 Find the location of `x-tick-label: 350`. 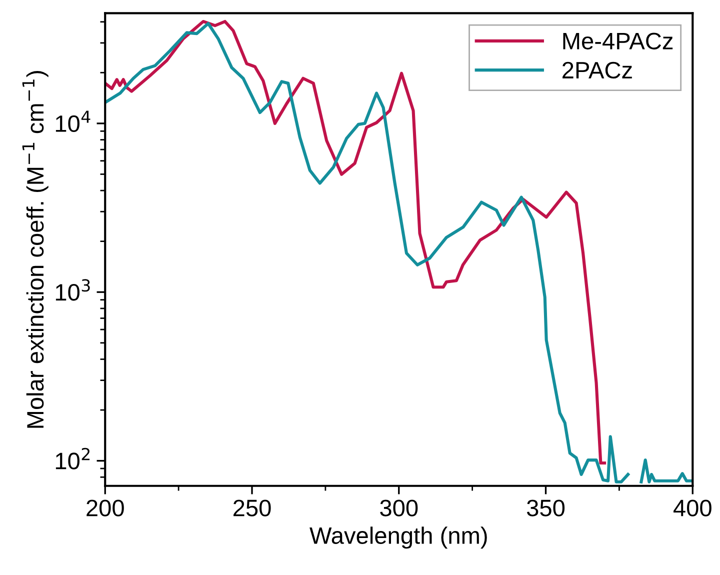

x-tick-label: 350 is located at coordinates (545, 508).